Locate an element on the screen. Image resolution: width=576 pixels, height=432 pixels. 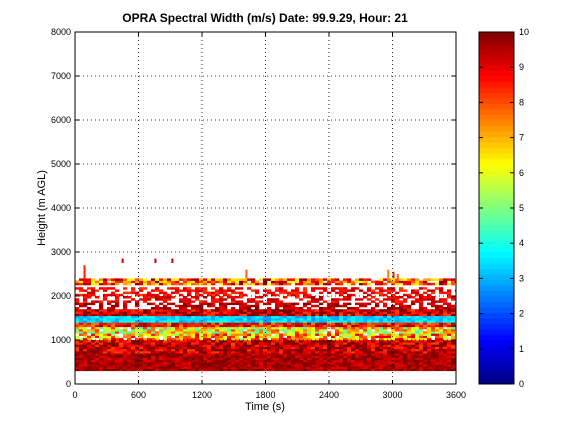
x-tick-label: 3600 is located at coordinates (456, 395).